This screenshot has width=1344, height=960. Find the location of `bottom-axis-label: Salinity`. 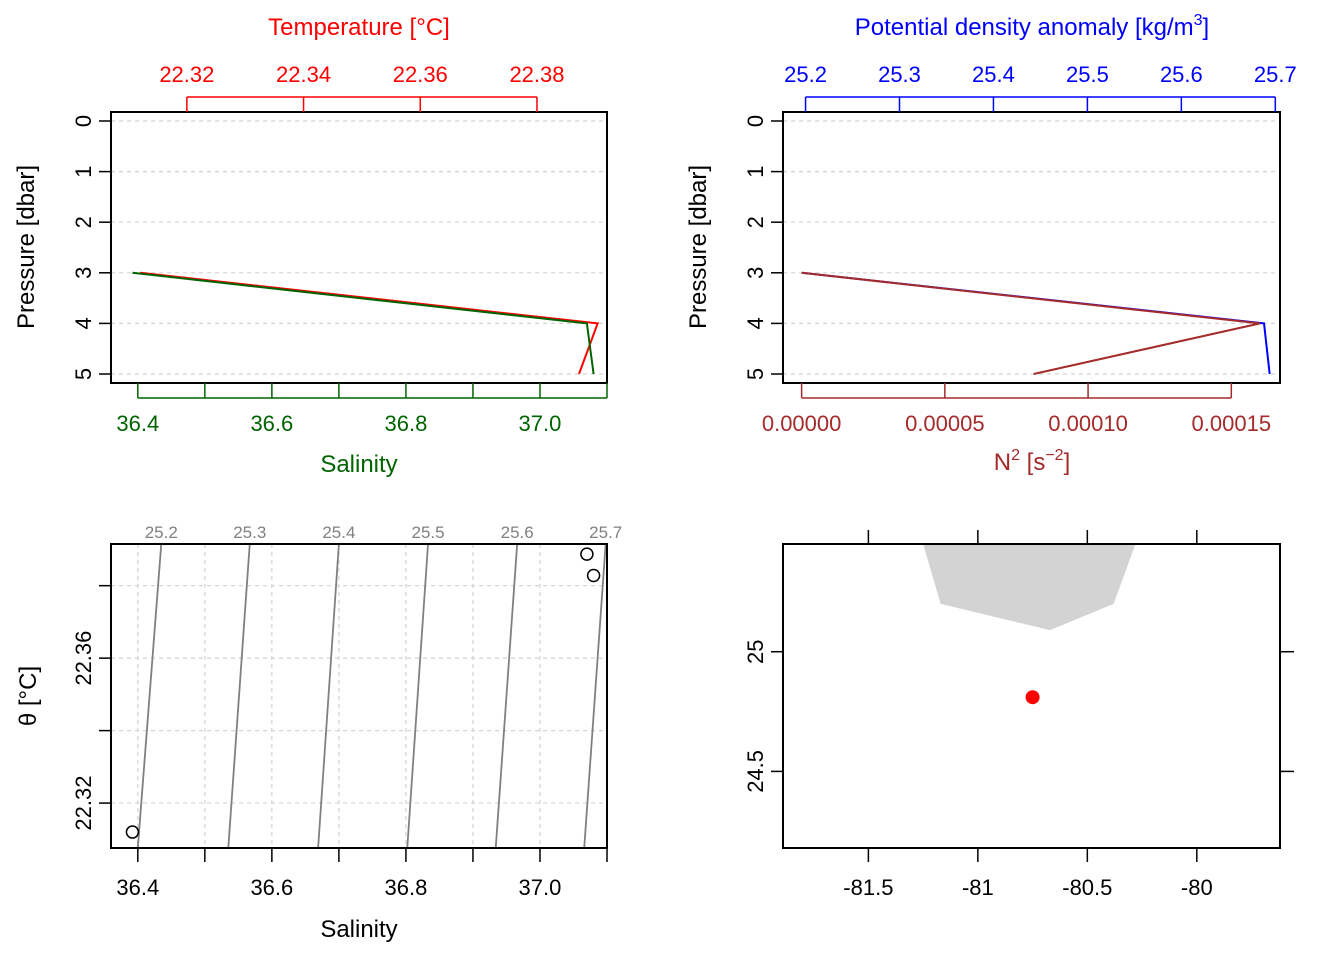

bottom-axis-label: Salinity is located at coordinates (358, 464).